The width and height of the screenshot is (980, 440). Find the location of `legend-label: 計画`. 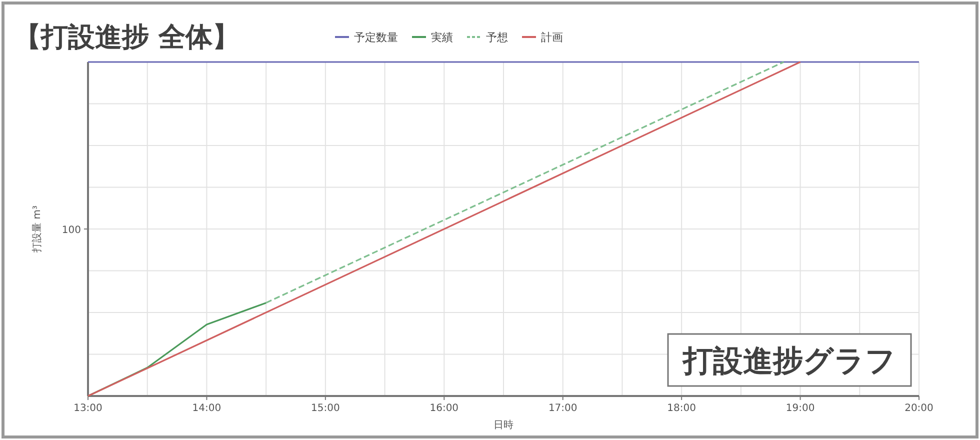

legend-label: 計画 is located at coordinates (552, 37).